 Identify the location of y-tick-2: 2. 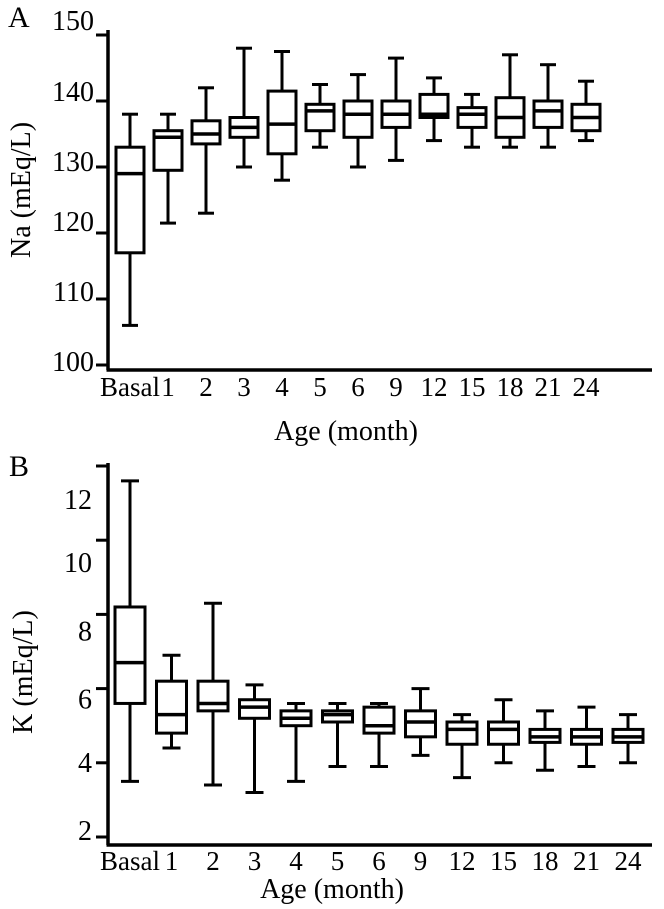
(93, 831).